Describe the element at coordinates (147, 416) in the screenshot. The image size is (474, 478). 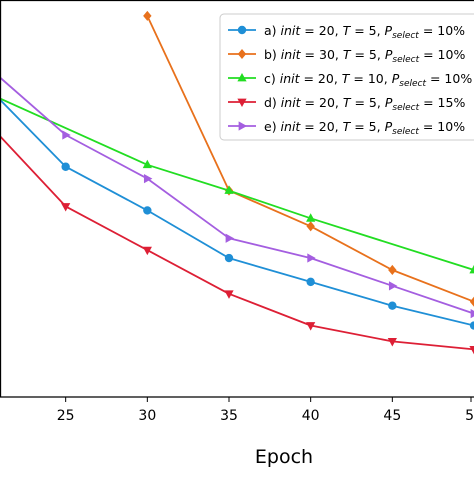
I see `x-tick-label: 30` at that location.